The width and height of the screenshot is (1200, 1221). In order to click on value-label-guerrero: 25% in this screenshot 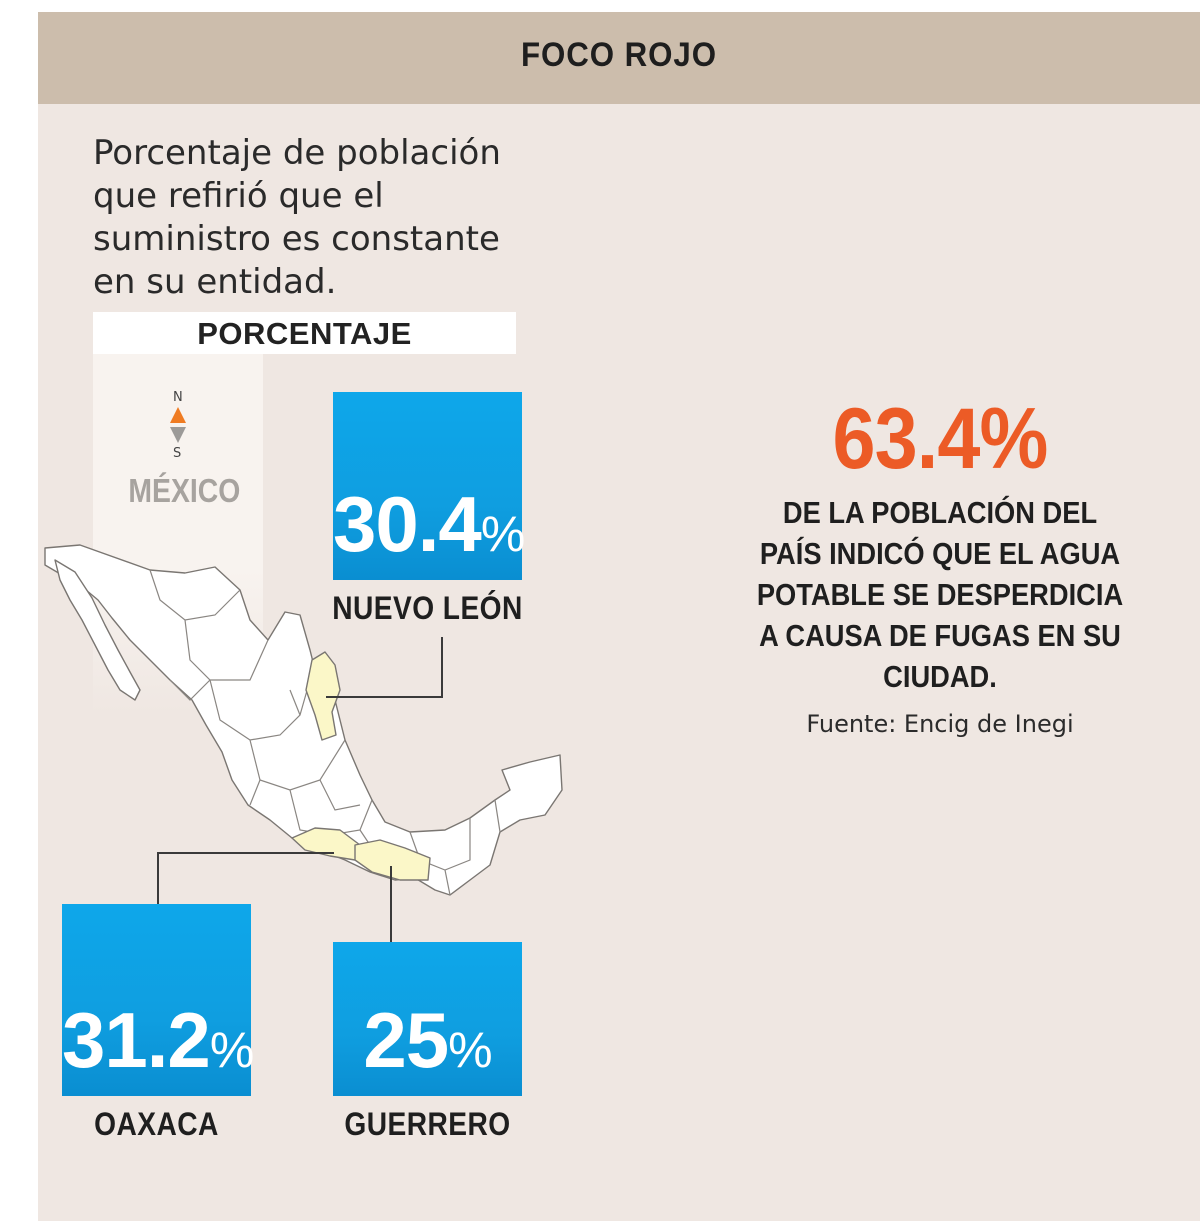, I will do `click(427, 1045)`.